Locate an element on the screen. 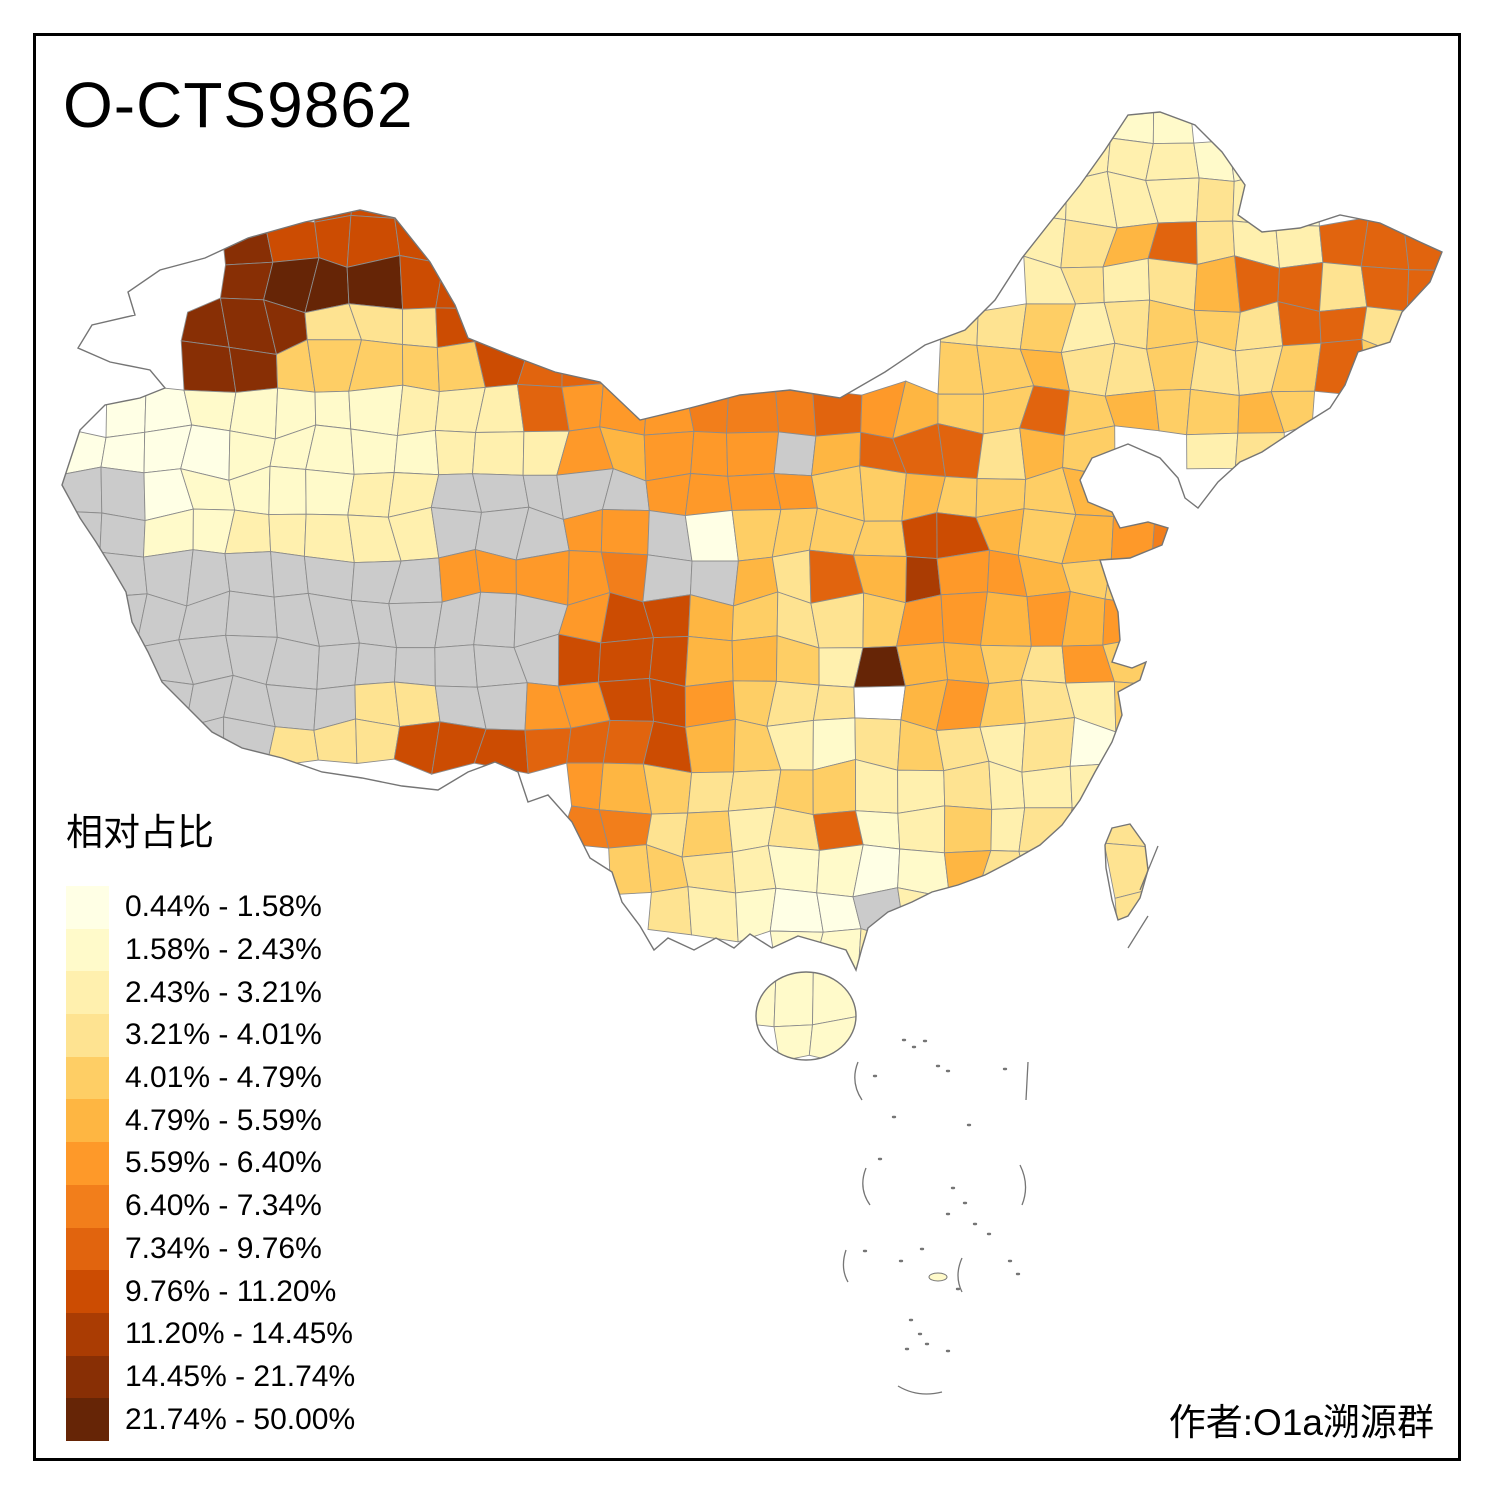 Image resolution: width=1500 pixels, height=1500 pixels. legend-row: 1.58% - 2.43% is located at coordinates (210, 950).